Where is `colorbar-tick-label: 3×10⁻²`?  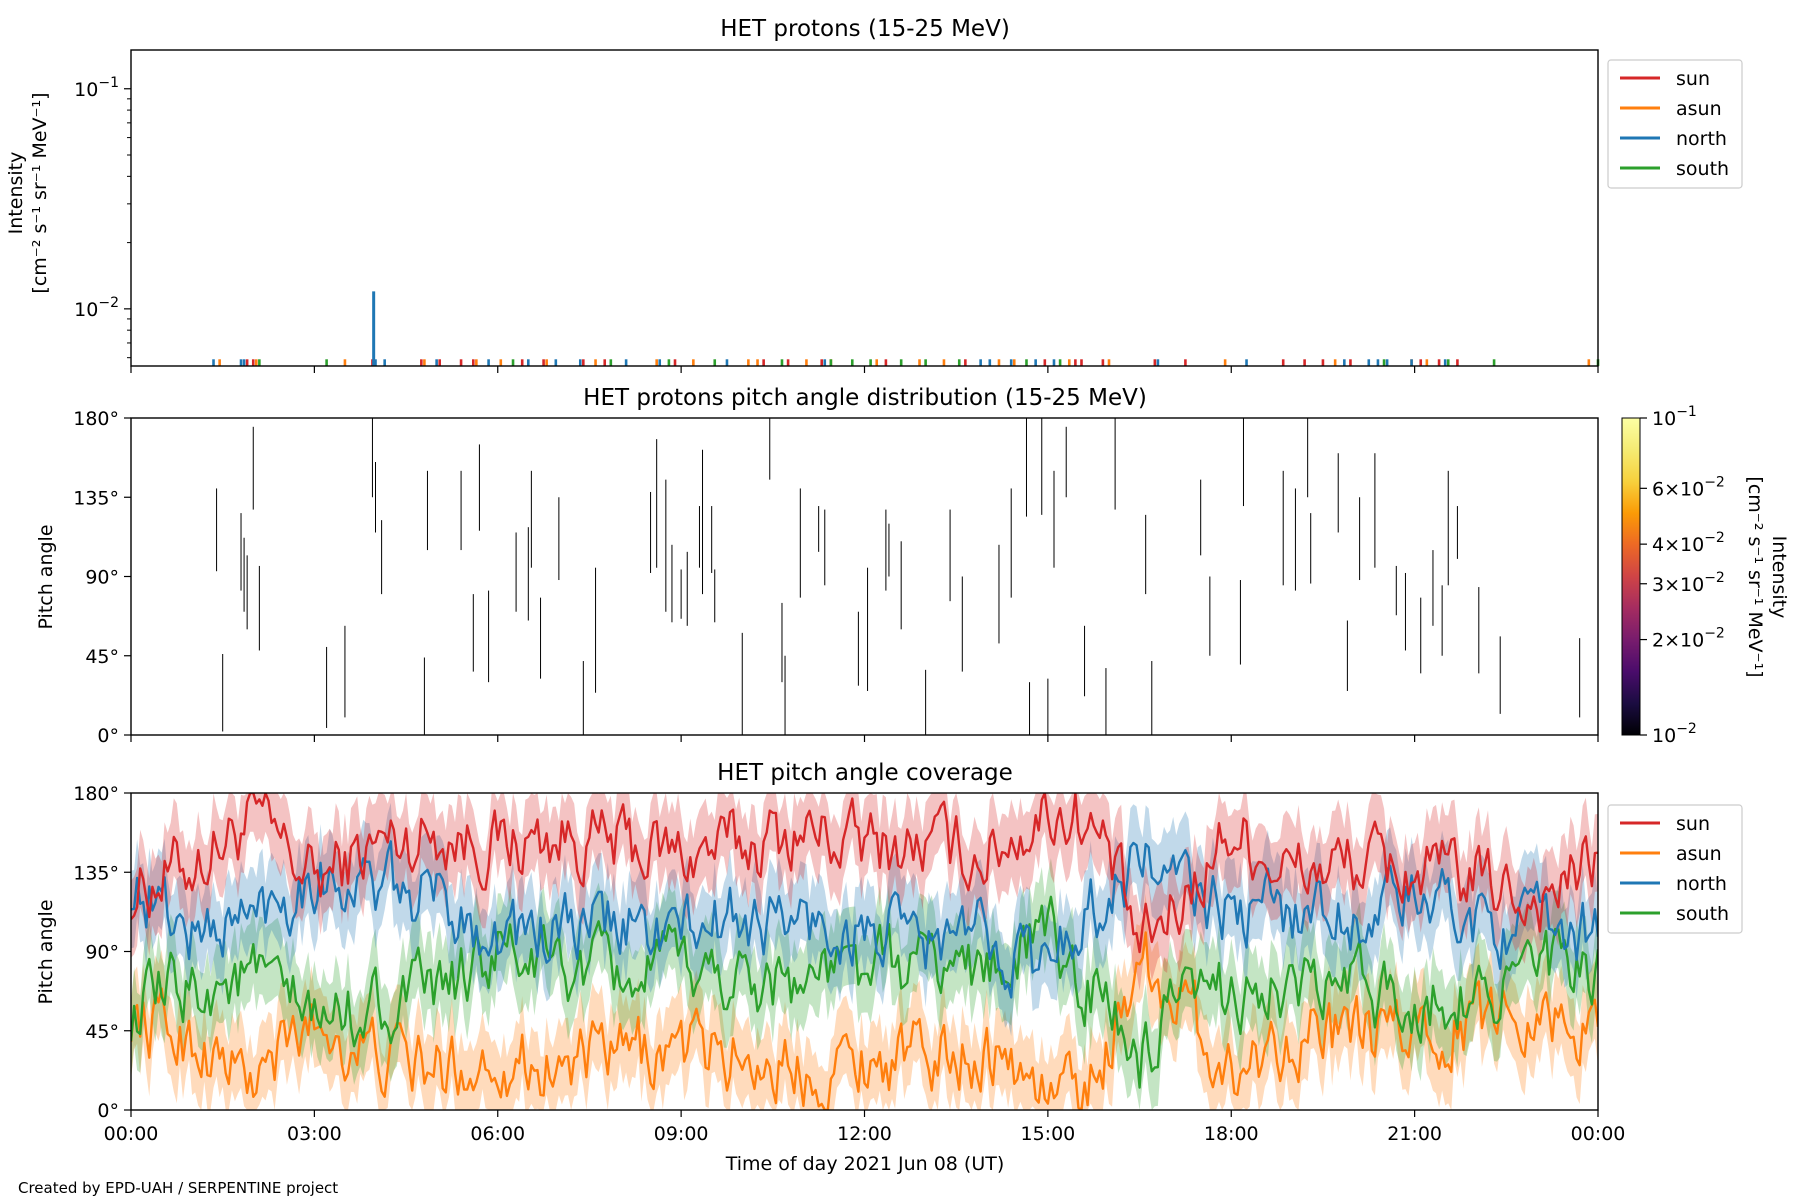
colorbar-tick-label: 3×10⁻² is located at coordinates (1688, 583).